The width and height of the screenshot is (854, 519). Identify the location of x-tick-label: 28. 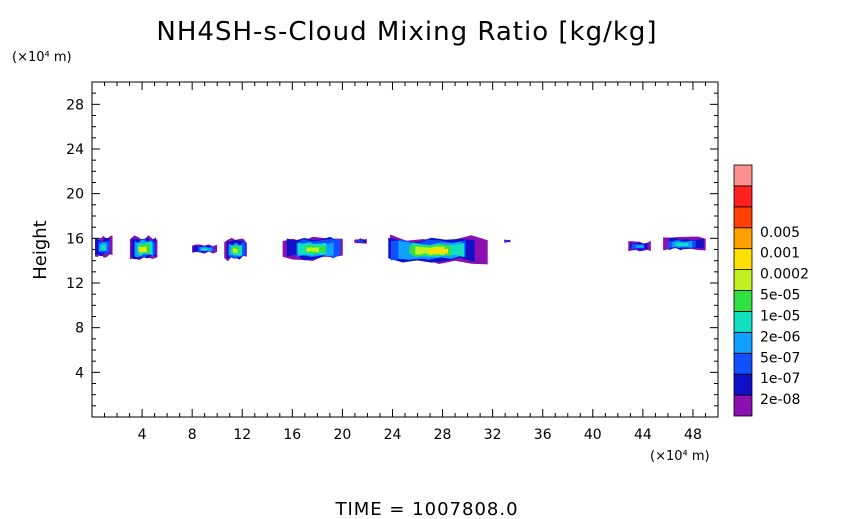
(443, 435).